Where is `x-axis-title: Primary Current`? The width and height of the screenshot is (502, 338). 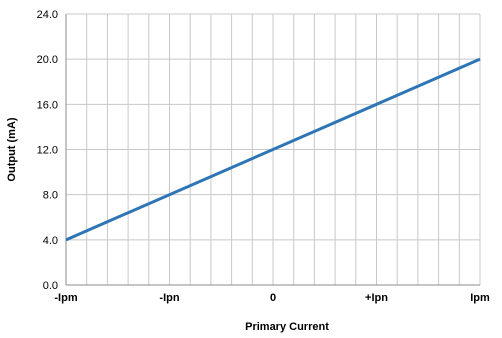
x-axis-title: Primary Current is located at coordinates (287, 327).